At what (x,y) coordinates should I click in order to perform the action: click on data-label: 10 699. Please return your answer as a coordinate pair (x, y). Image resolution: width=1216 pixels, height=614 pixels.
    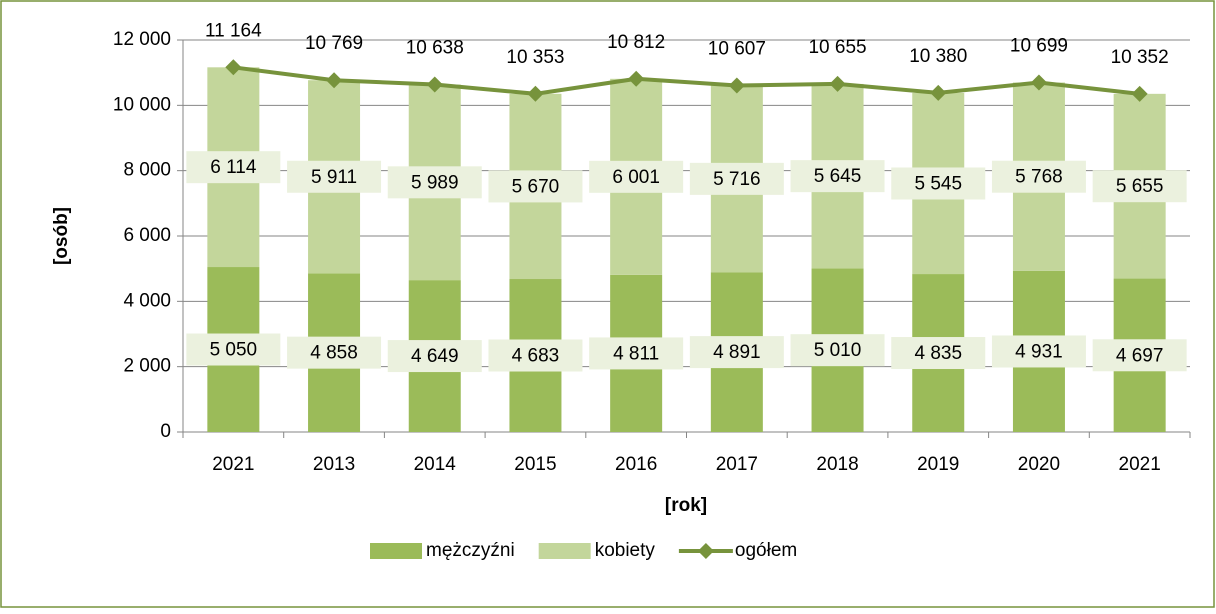
    Looking at the image, I should click on (1039, 46).